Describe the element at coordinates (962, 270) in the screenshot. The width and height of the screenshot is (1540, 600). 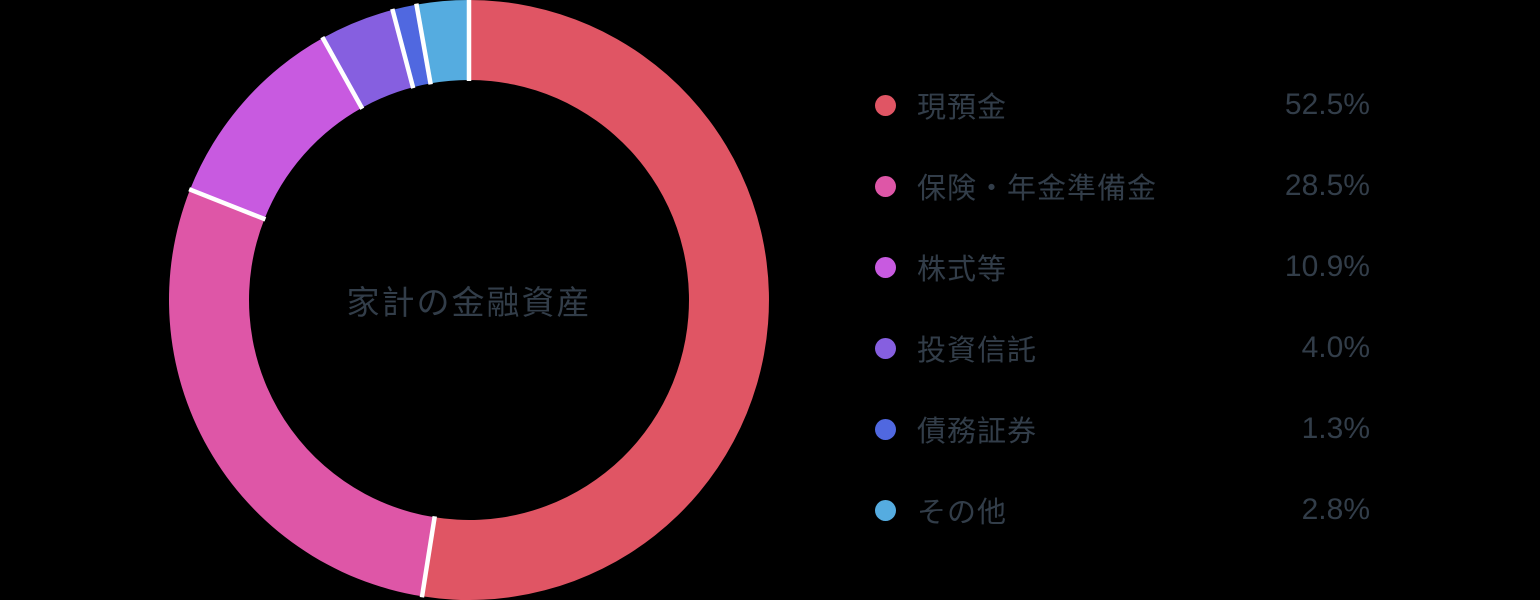
I see `legend-label: 株式等` at that location.